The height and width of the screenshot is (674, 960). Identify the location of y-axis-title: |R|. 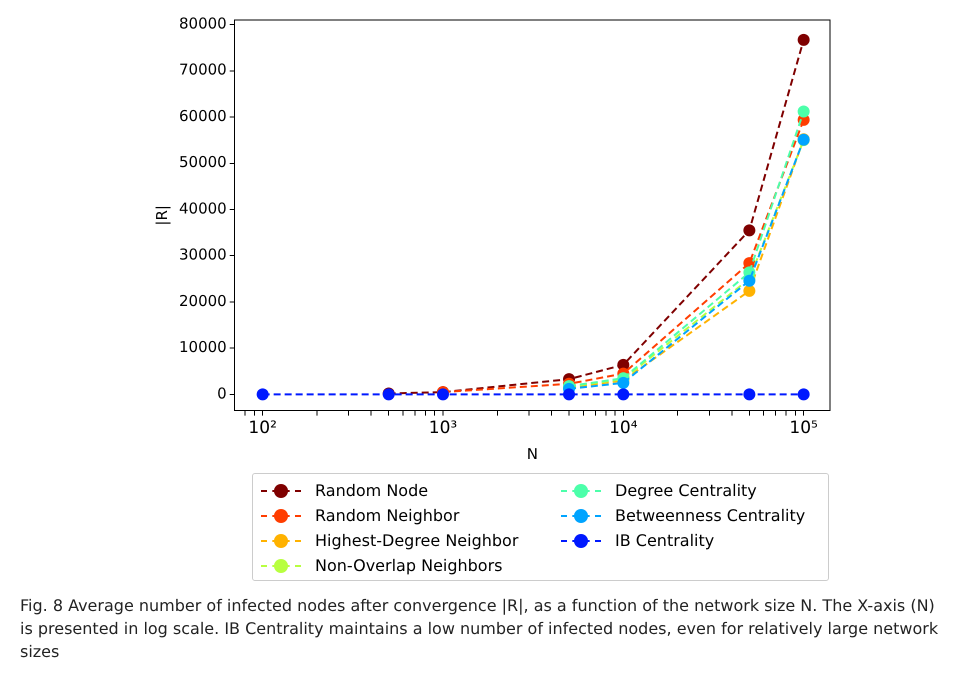
(161, 215).